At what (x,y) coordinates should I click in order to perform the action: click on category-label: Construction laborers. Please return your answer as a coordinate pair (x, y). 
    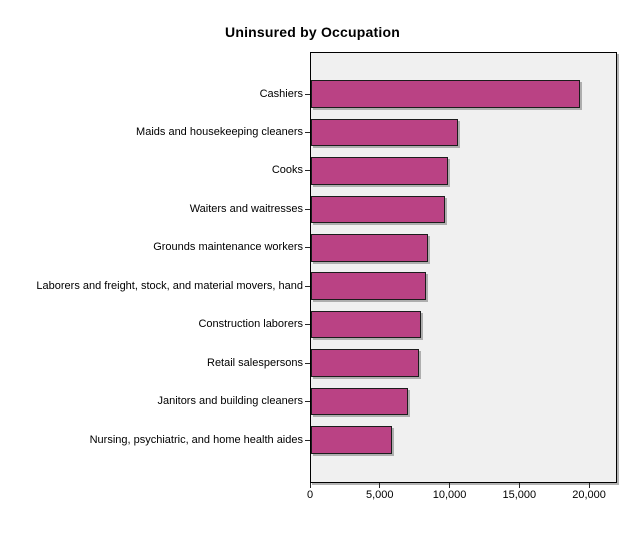
    Looking at the image, I should click on (250, 324).